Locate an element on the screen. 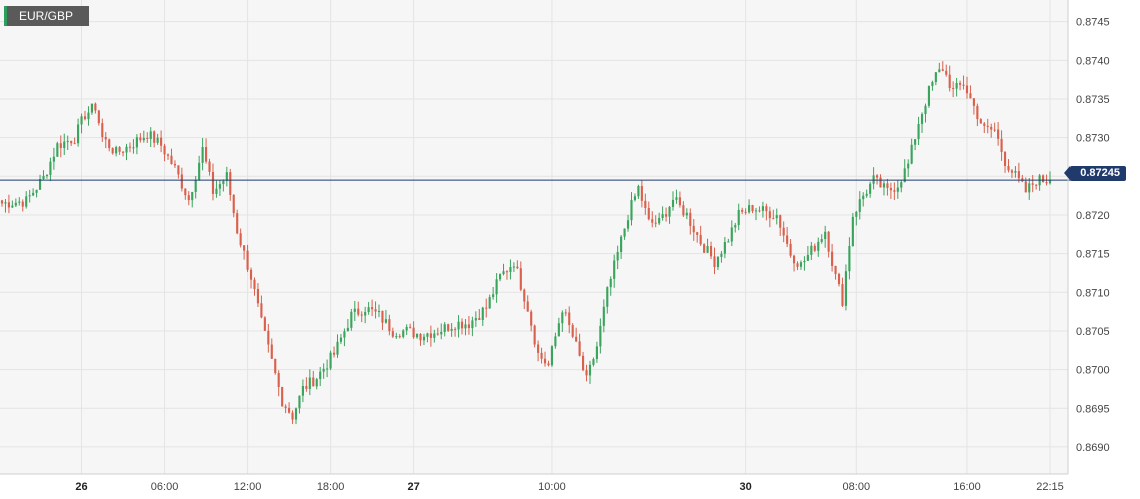  y-tick-label: 0.8705 is located at coordinates (1093, 332).